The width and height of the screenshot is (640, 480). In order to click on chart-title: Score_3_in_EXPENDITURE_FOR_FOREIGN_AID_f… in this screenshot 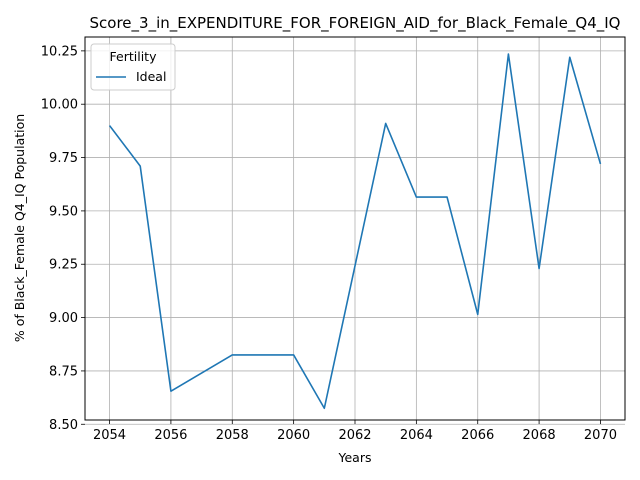, I will do `click(355, 23)`.